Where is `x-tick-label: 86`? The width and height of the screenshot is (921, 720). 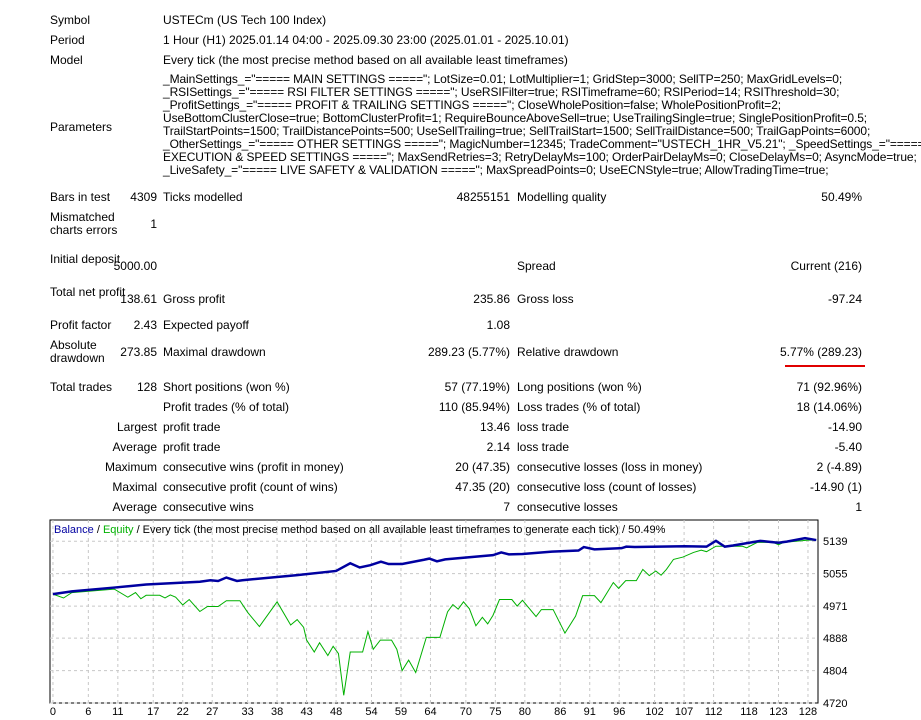 x-tick-label: 86 is located at coordinates (560, 712).